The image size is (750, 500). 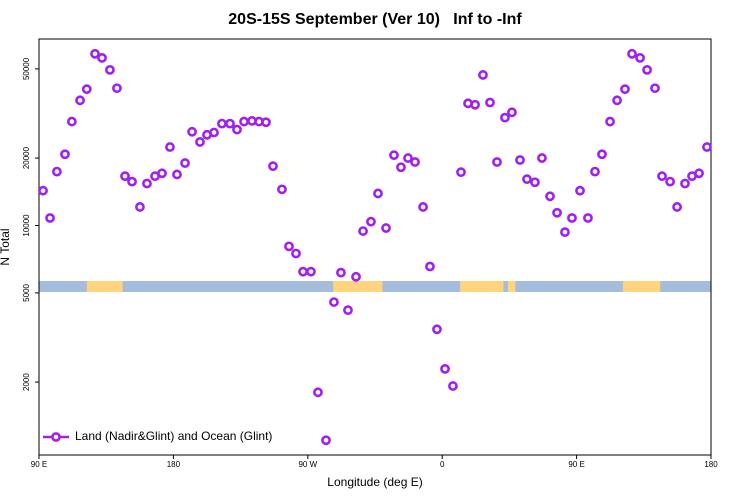 I want to click on y-axis-label: N Total, so click(x=6, y=246).